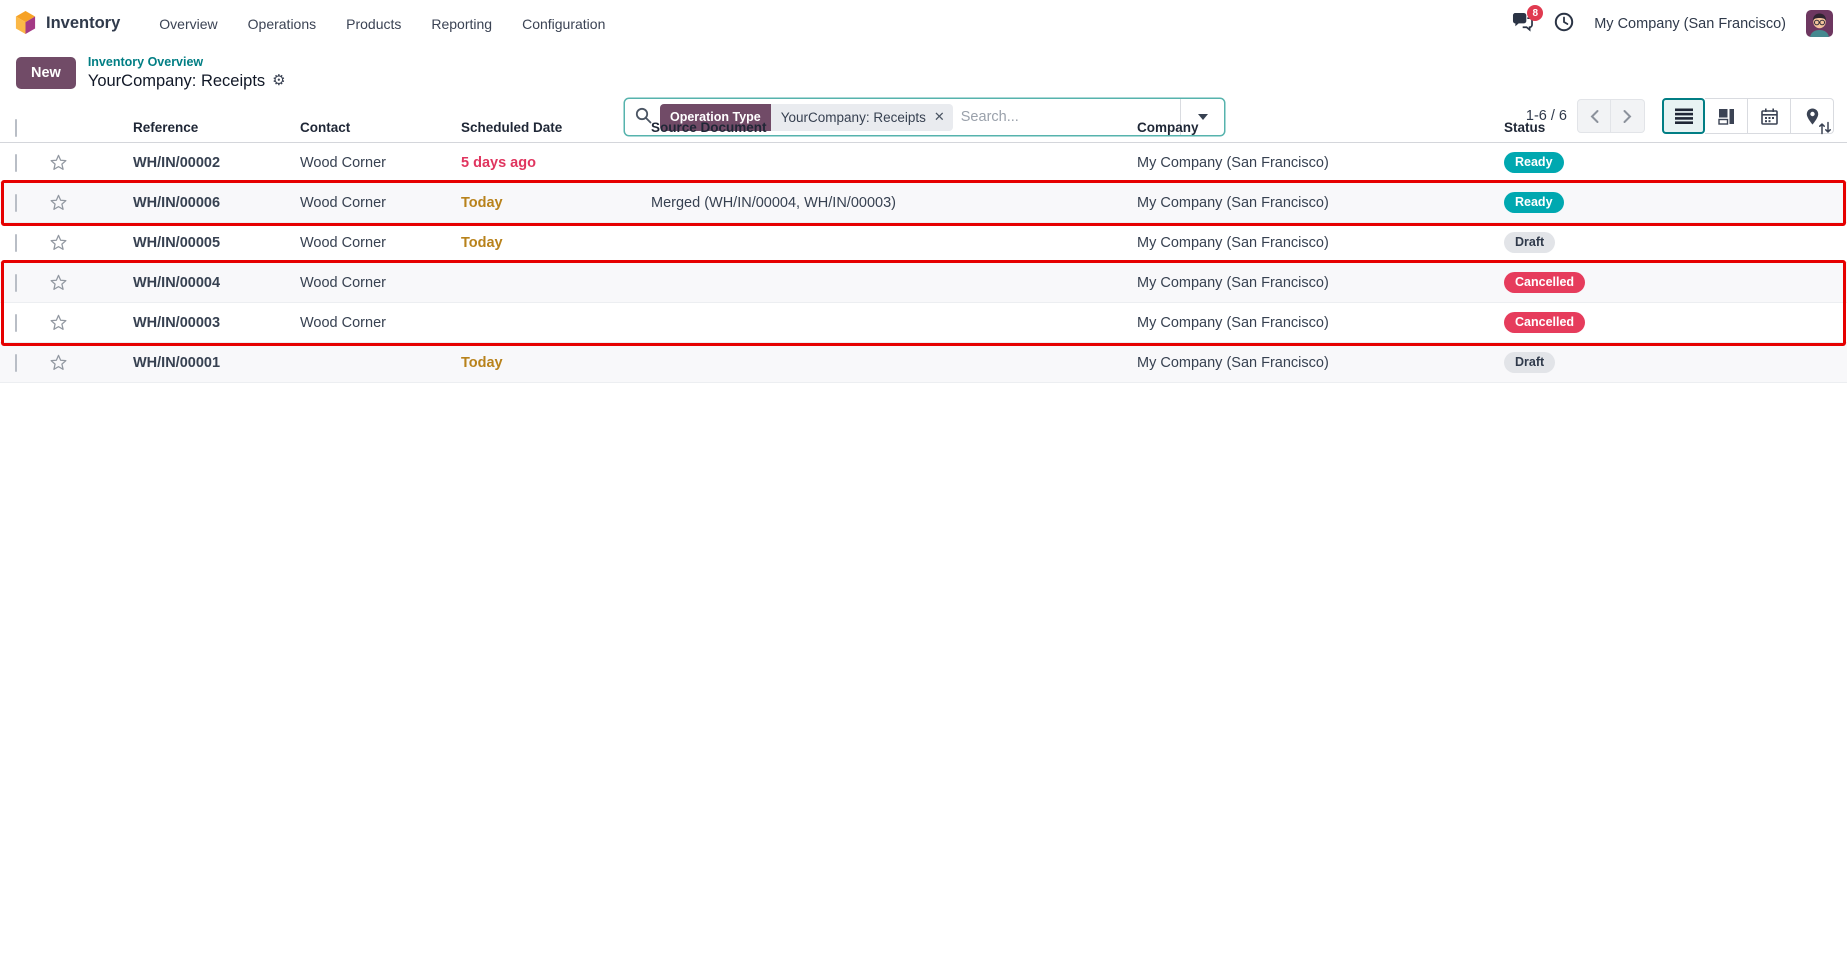 This screenshot has height=973, width=1847. I want to click on cell-reference: WH/IN/00002, so click(177, 162).